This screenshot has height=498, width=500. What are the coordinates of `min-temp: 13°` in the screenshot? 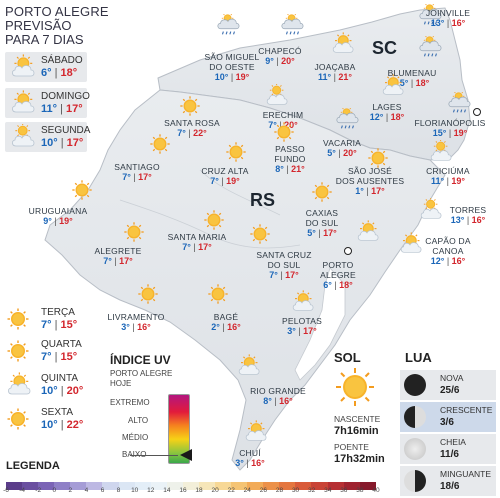 It's located at (437, 23).